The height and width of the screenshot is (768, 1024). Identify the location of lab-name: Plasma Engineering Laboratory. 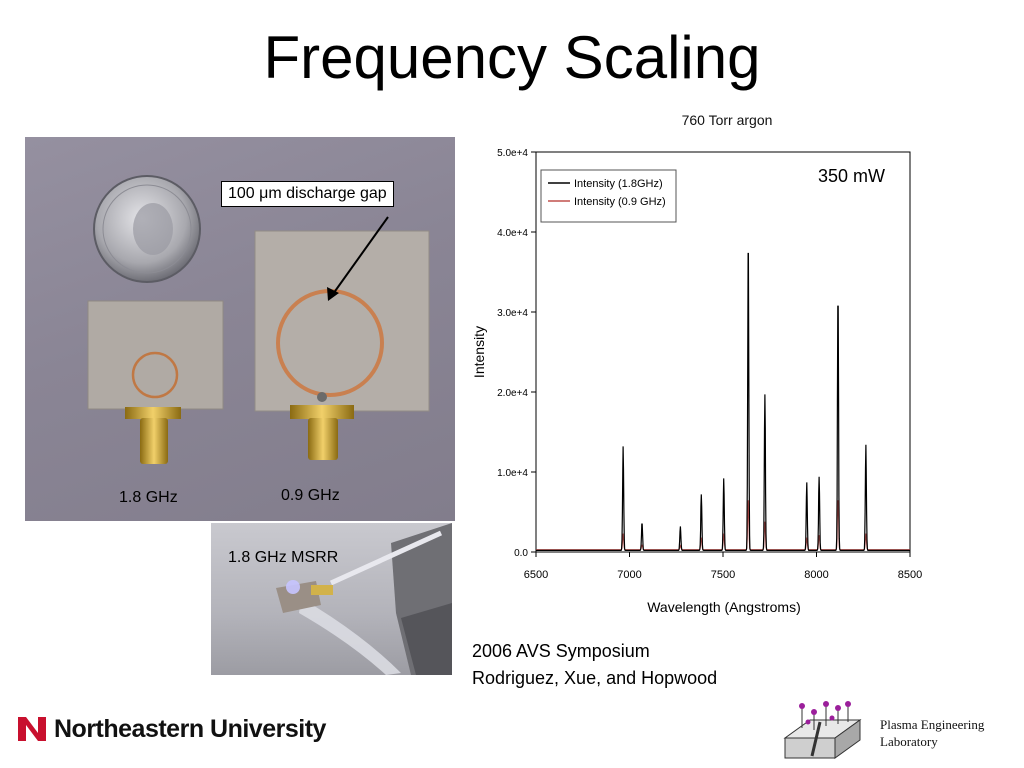
(932, 733).